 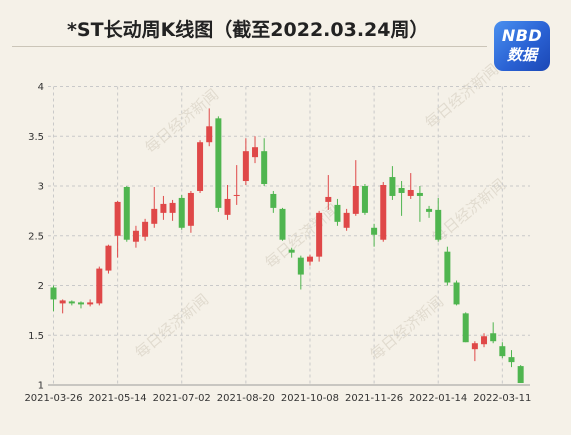 What do you see at coordinates (36, 336) in the screenshot?
I see `y-tick-label: 1.5` at bounding box center [36, 336].